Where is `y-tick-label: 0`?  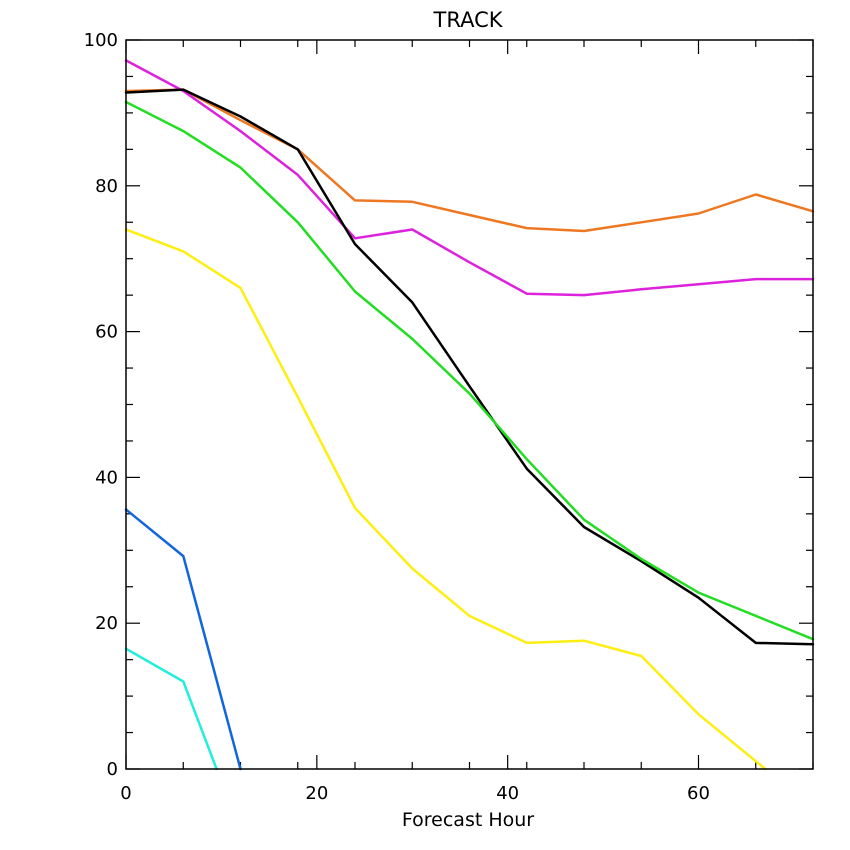 y-tick-label: 0 is located at coordinates (112, 769).